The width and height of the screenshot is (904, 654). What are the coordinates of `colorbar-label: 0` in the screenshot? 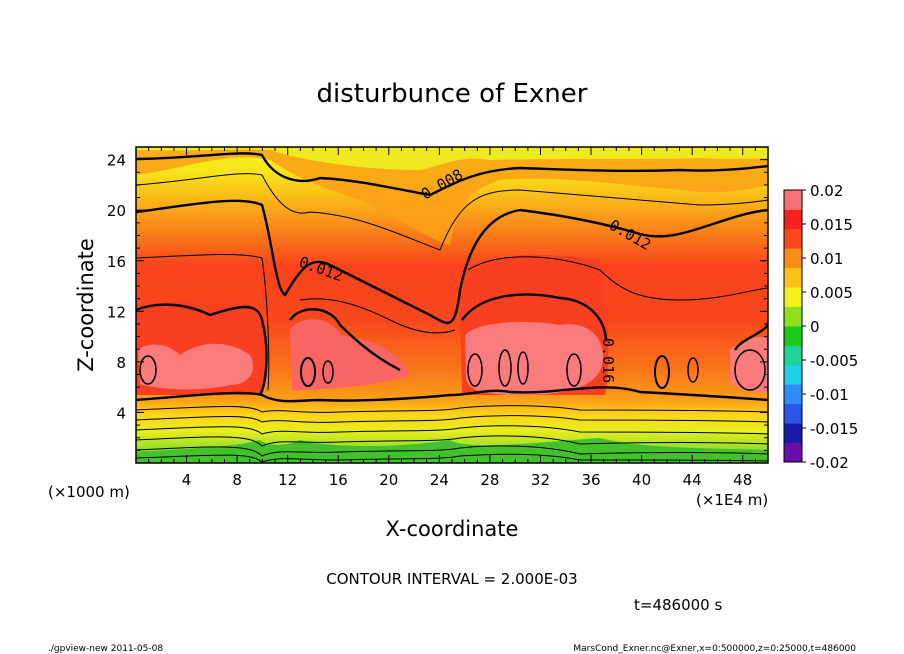 It's located at (815, 327).